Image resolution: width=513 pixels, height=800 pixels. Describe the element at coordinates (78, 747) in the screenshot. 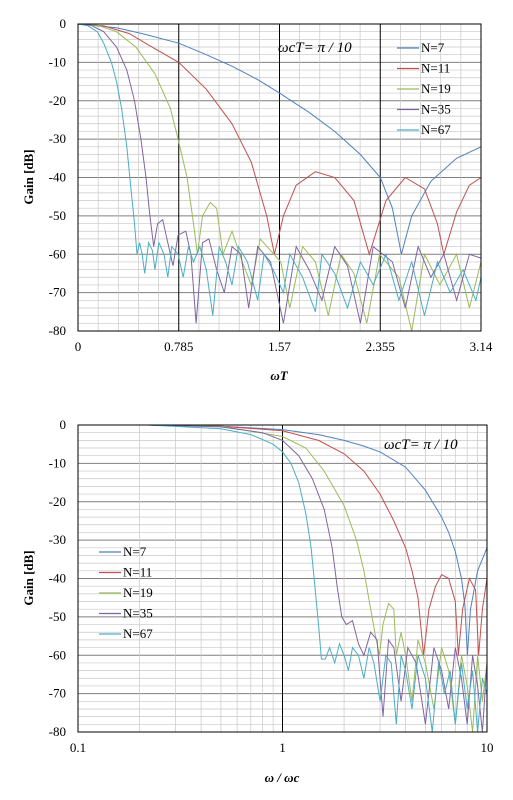

I see `x-tick-label: 0.1` at that location.